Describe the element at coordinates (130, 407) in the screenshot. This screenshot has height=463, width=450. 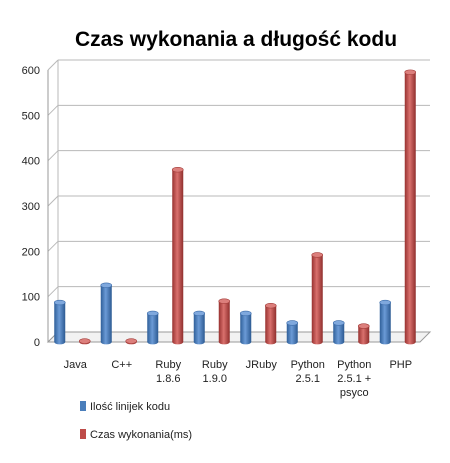
I see `legend-label: Ilość linijek kodu` at that location.